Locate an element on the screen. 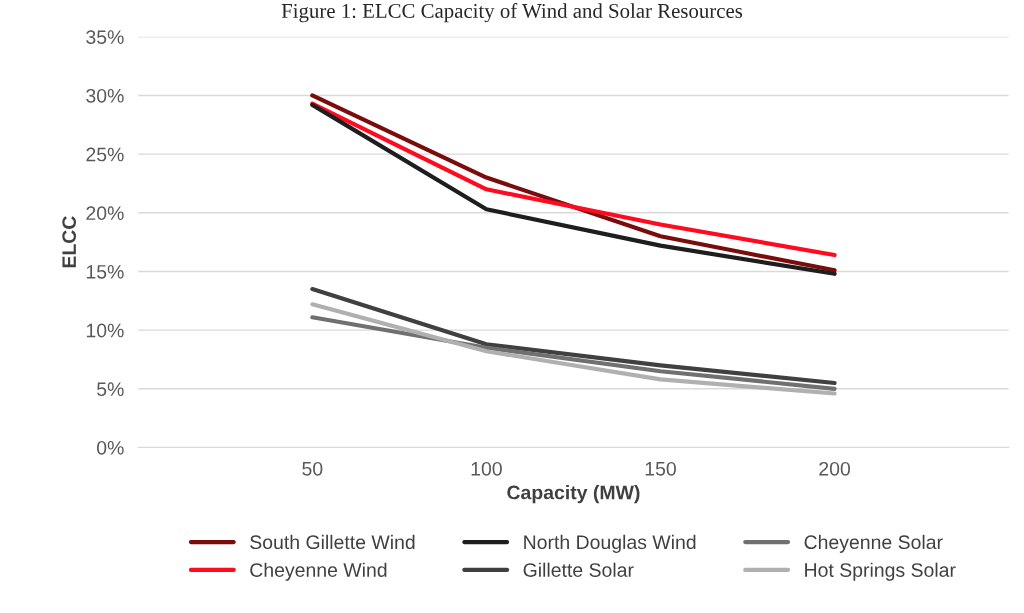 The image size is (1024, 613). x-tick-label: 100 is located at coordinates (486, 468).